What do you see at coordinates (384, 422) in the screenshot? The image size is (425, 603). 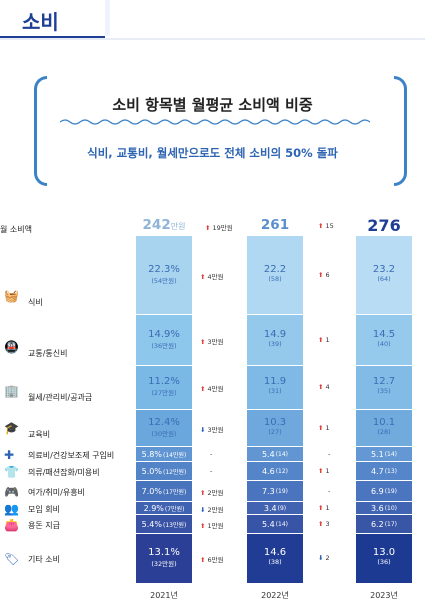 I see `bar-value: 10.1` at bounding box center [384, 422].